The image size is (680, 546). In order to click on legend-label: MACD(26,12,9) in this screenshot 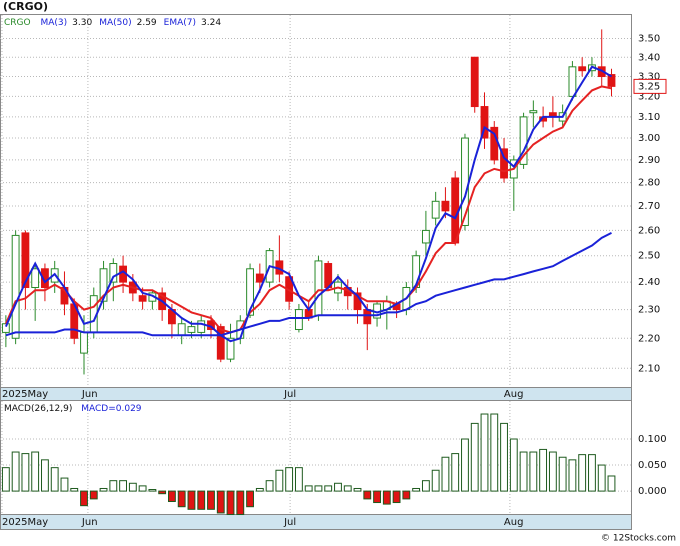, I will do `click(38, 409)`.